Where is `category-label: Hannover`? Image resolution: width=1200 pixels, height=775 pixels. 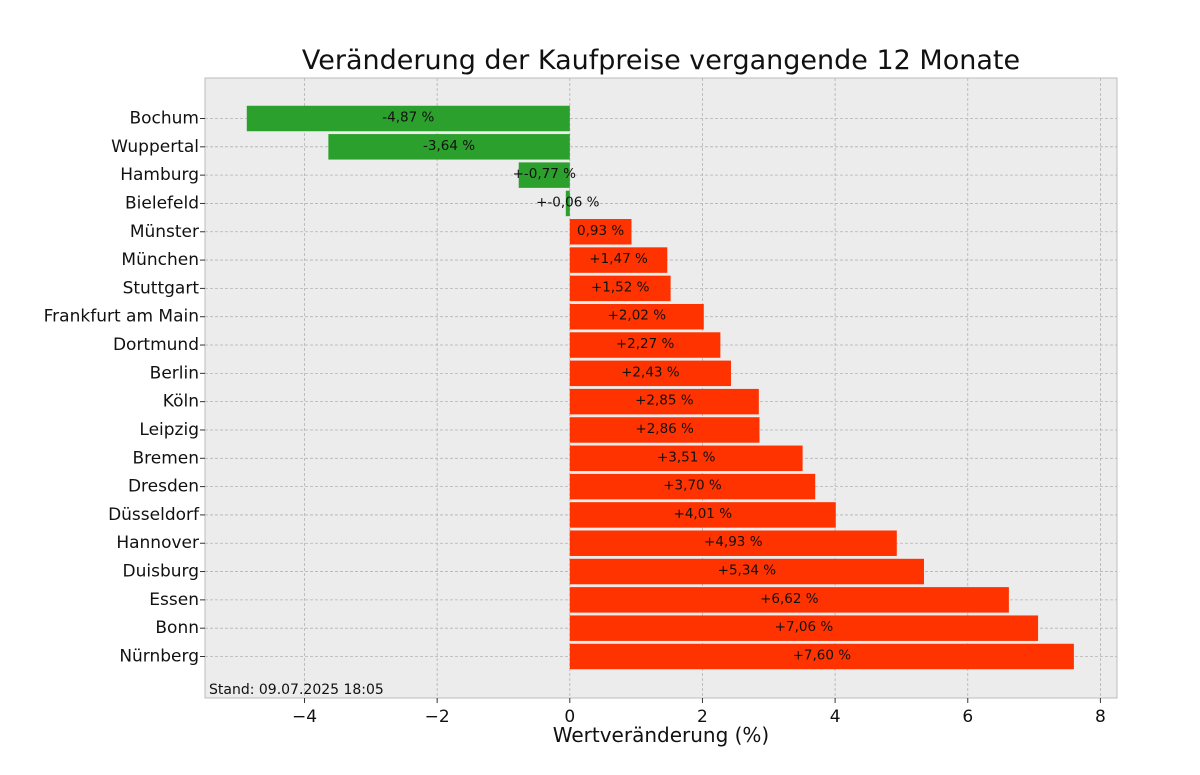 category-label: Hannover is located at coordinates (157, 543).